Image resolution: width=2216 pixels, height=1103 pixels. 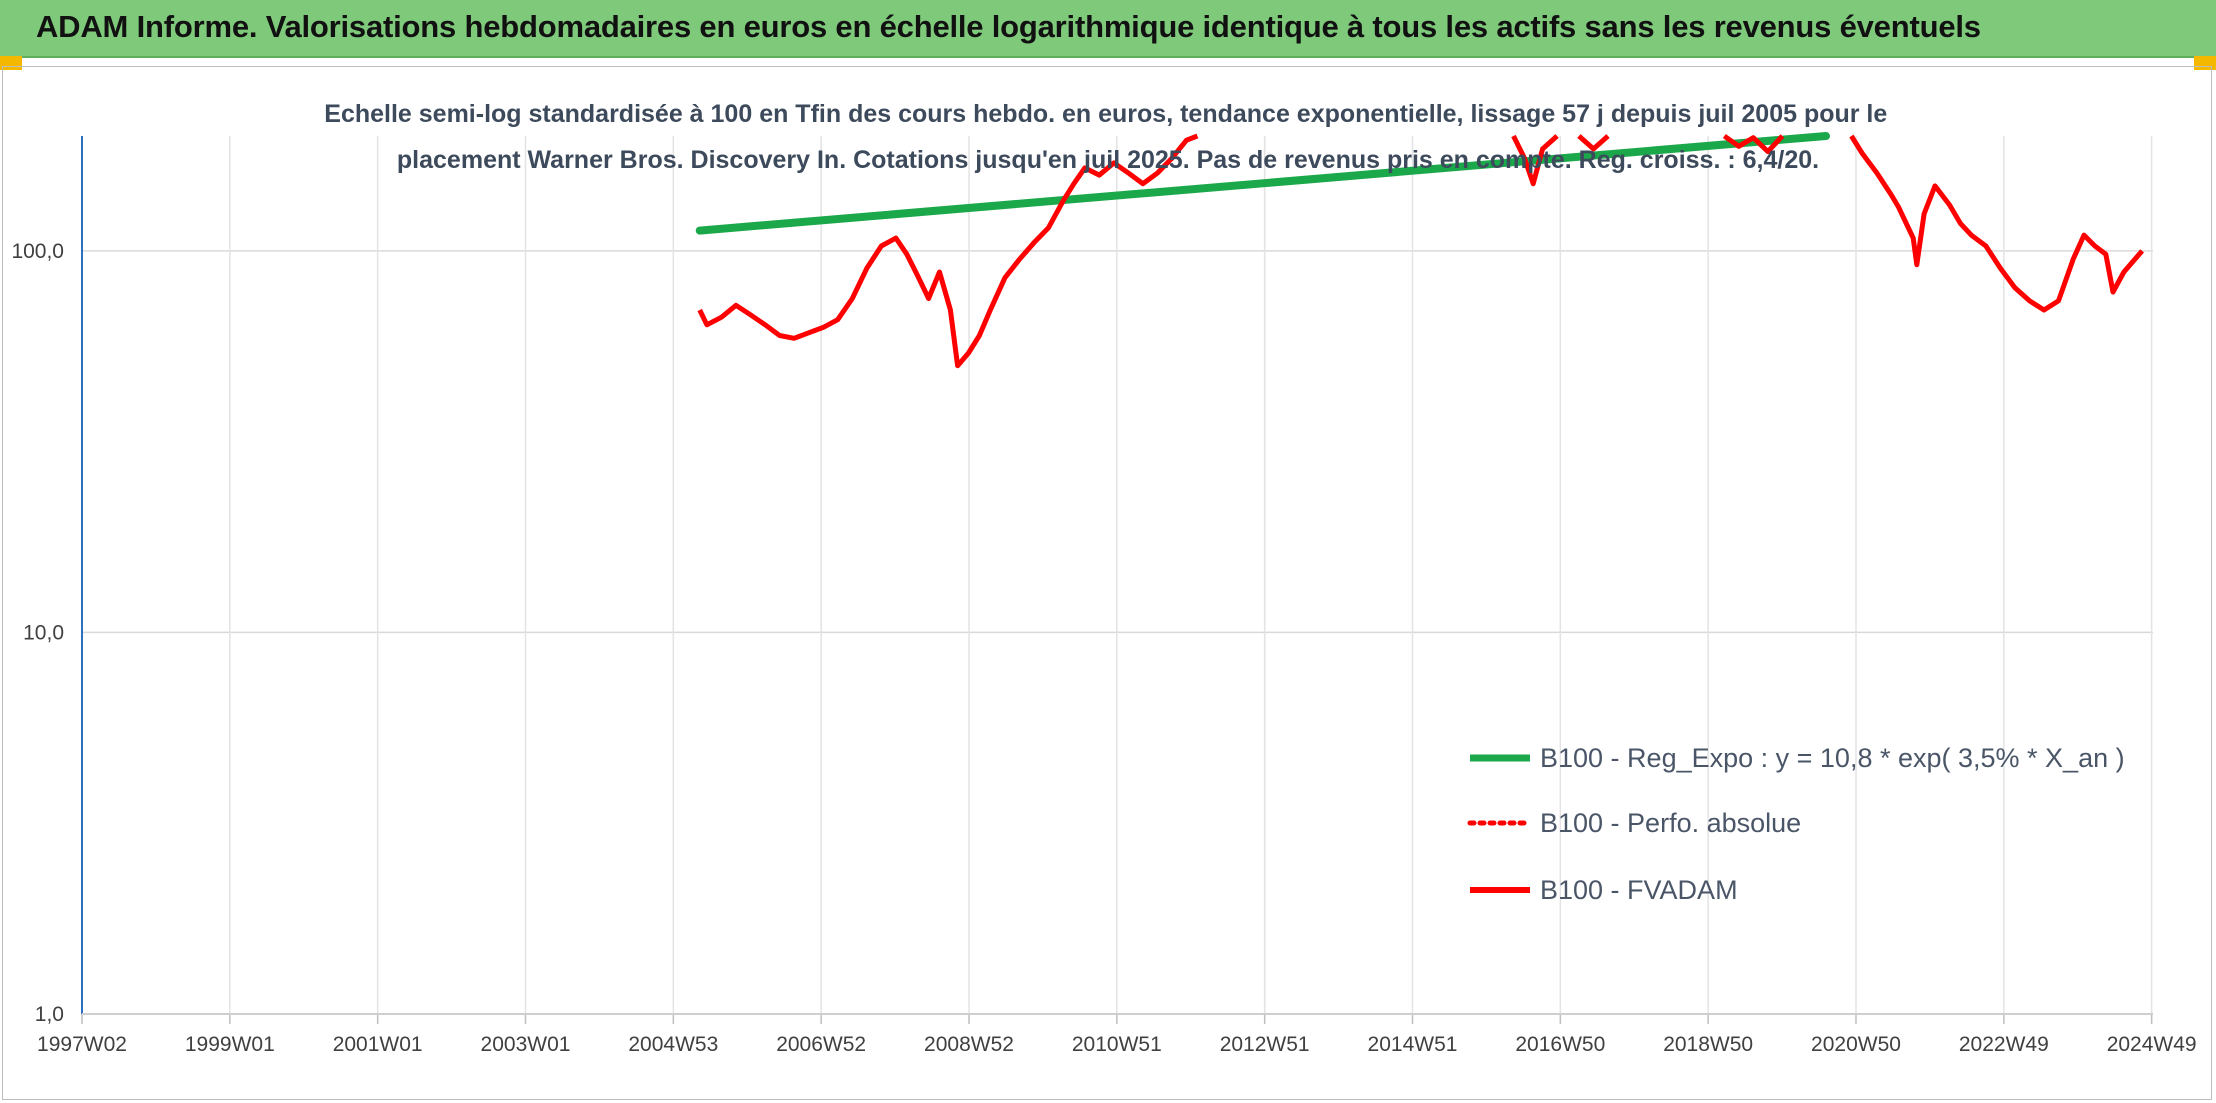 I want to click on x-tick-label: 1997W02, so click(x=82, y=1044).